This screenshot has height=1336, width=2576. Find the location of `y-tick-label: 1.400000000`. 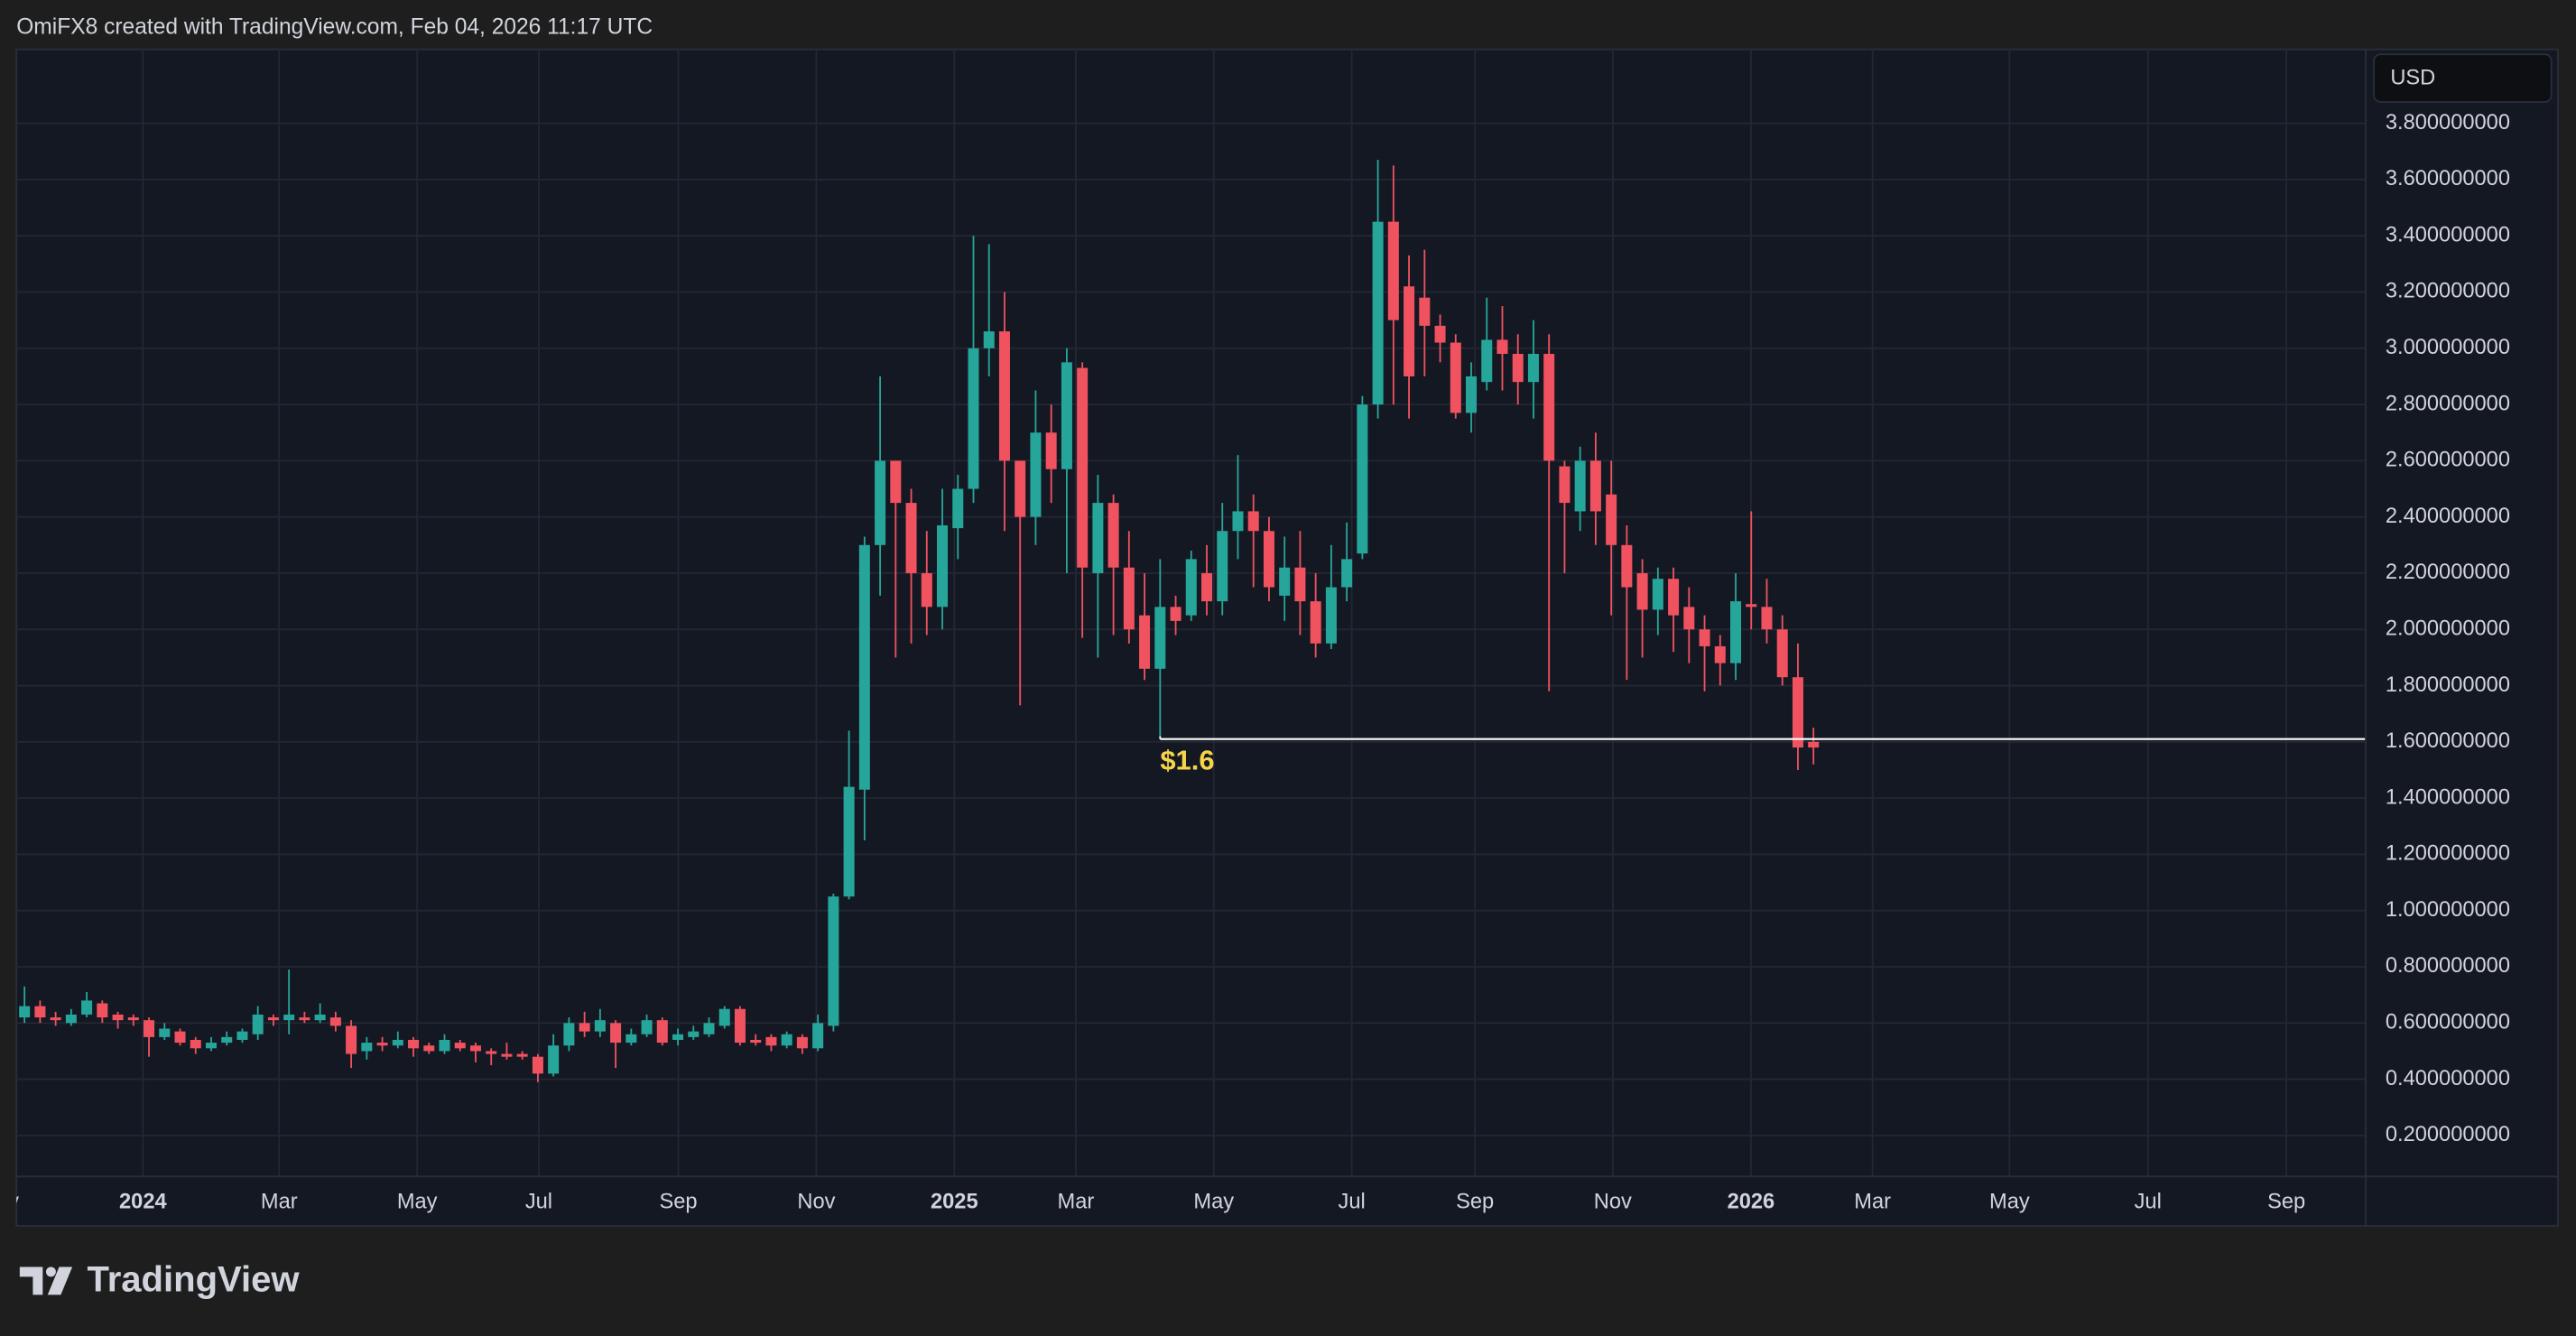

y-tick-label: 1.400000000 is located at coordinates (2448, 797).